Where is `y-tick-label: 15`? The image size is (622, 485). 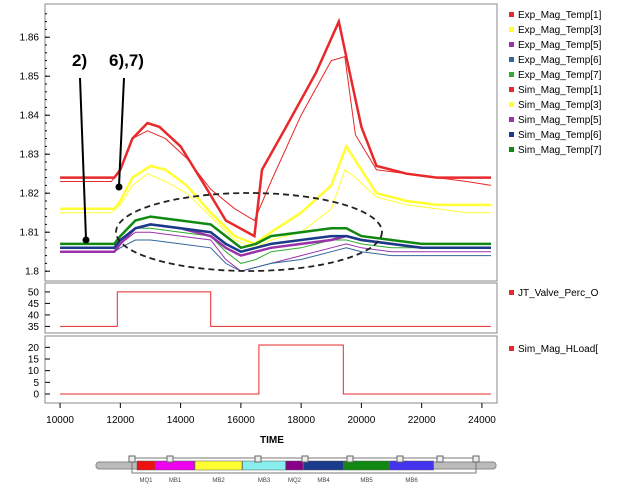 y-tick-label: 15 is located at coordinates (34, 360).